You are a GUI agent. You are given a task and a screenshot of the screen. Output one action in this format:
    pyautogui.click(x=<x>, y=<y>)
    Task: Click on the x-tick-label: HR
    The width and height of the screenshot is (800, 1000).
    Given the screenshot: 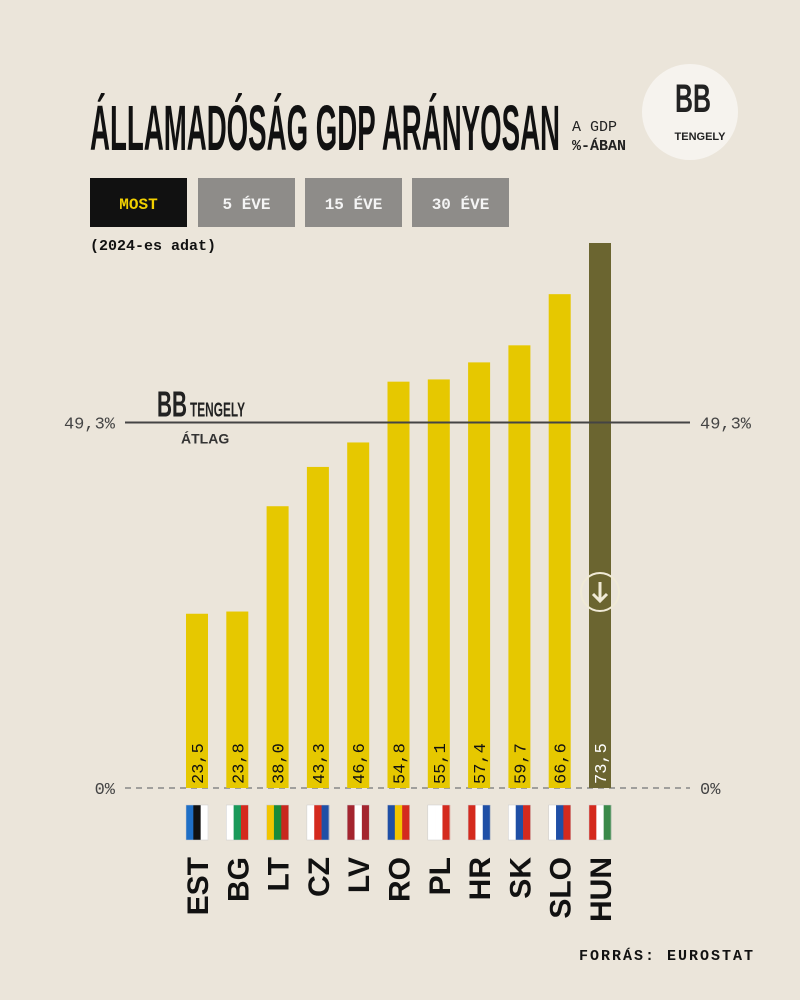 What is the action you would take?
    pyautogui.click(x=480, y=879)
    